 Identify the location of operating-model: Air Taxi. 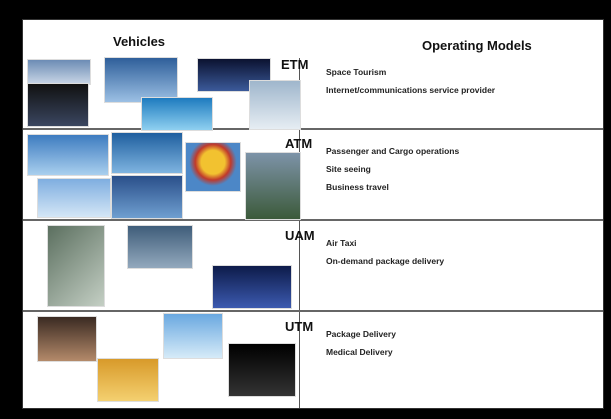
(341, 243).